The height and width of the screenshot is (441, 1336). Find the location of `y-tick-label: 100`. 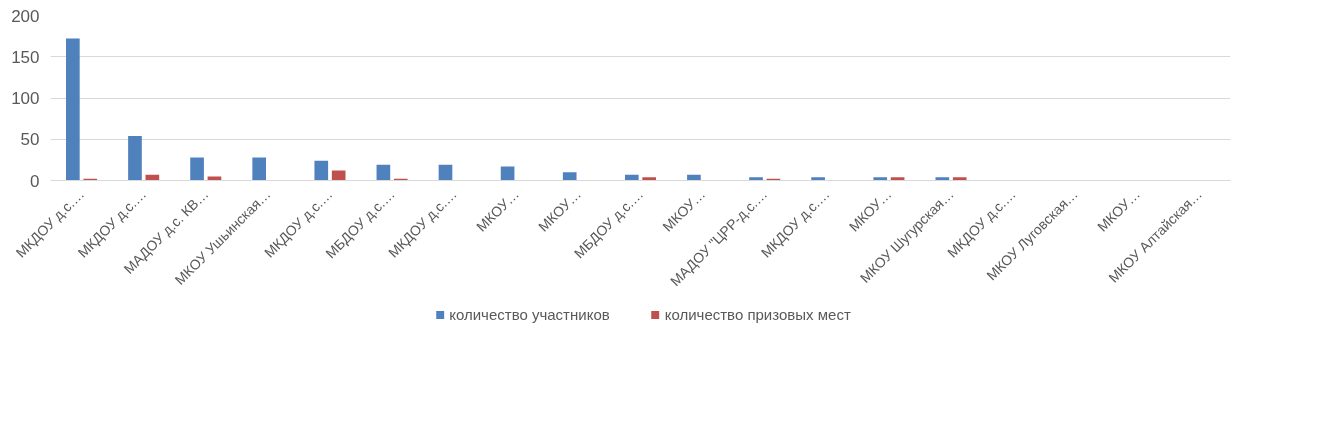

y-tick-label: 100 is located at coordinates (25, 98).